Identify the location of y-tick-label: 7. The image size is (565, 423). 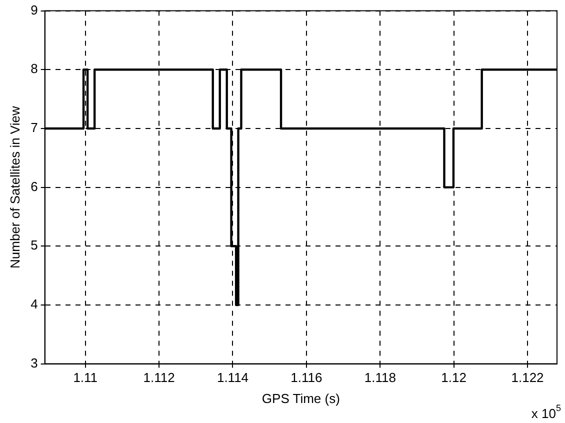
(34, 128).